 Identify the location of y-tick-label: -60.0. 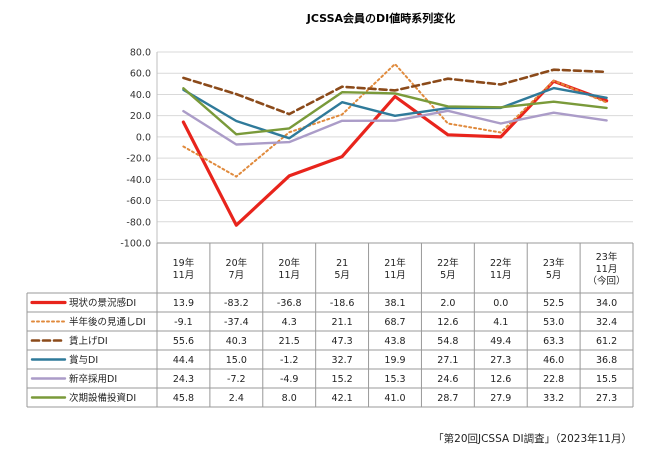
(138, 201).